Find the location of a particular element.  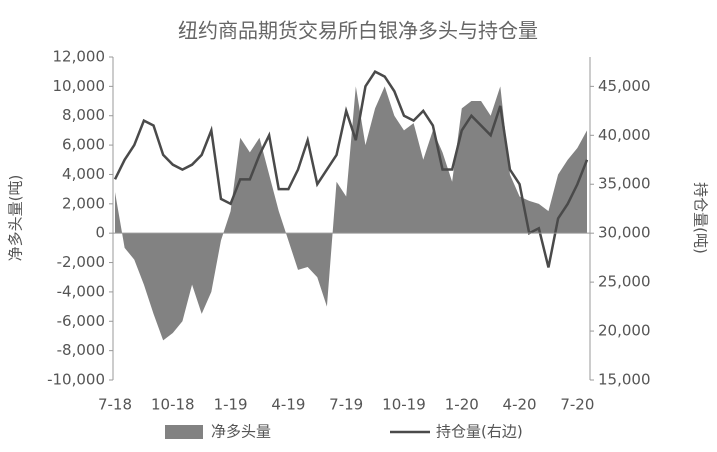

y-axis-label: 净多头量(吨) is located at coordinates (16, 218).